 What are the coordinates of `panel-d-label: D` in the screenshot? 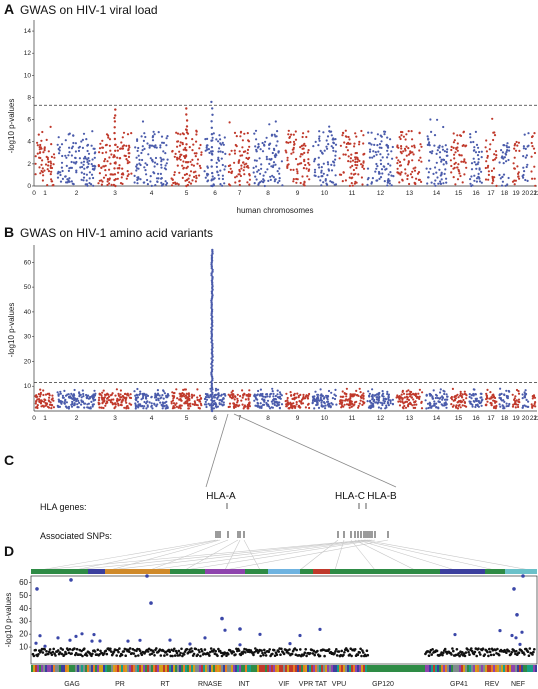 It's located at (9, 551).